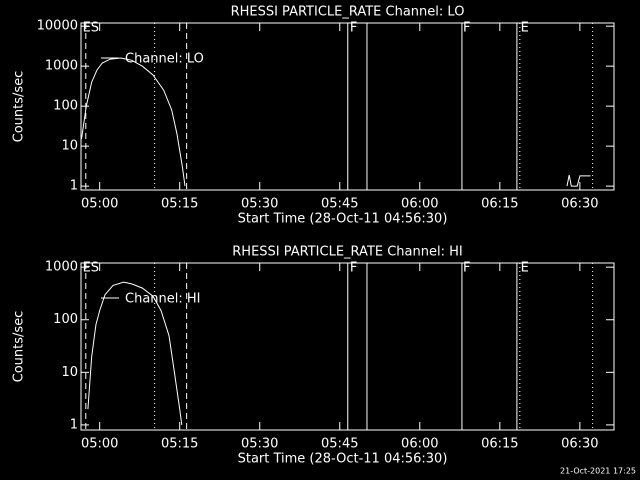 This screenshot has height=480, width=640. What do you see at coordinates (348, 12) in the screenshot?
I see `chart-title: RHESSI PARTICLE_RATE Channel: LO` at bounding box center [348, 12].